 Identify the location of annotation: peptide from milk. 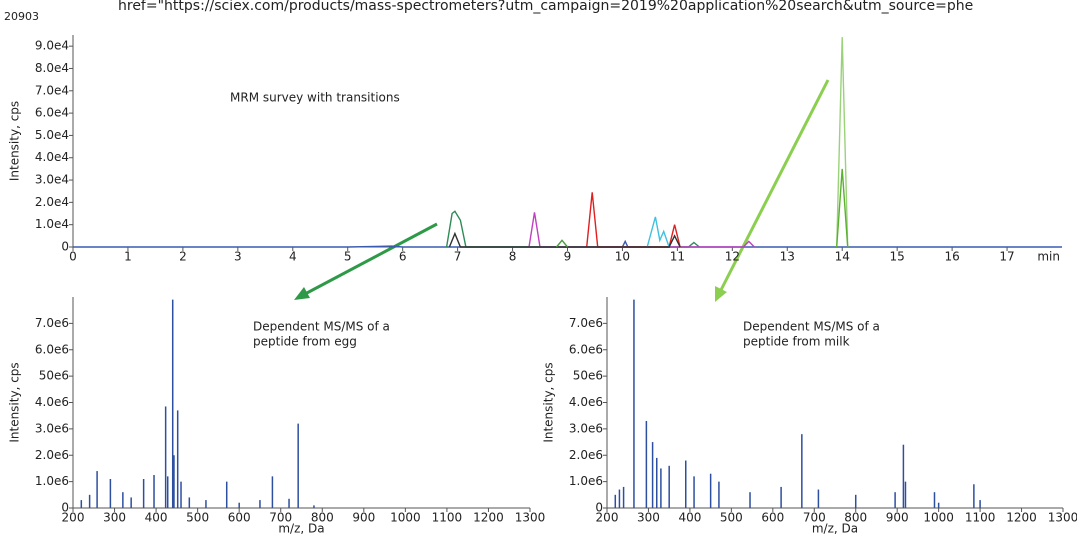
(796, 342).